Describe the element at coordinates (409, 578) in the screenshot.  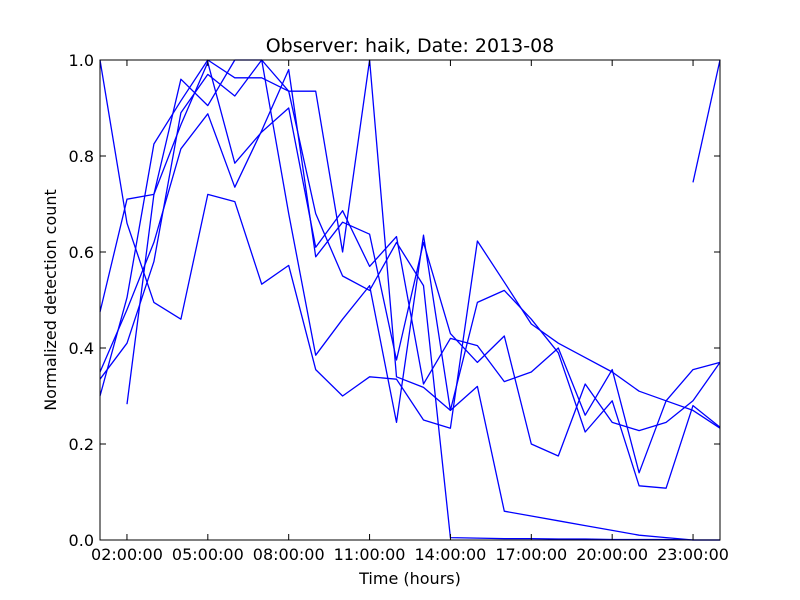
I see `x-axis-title: Time (hours)` at that location.